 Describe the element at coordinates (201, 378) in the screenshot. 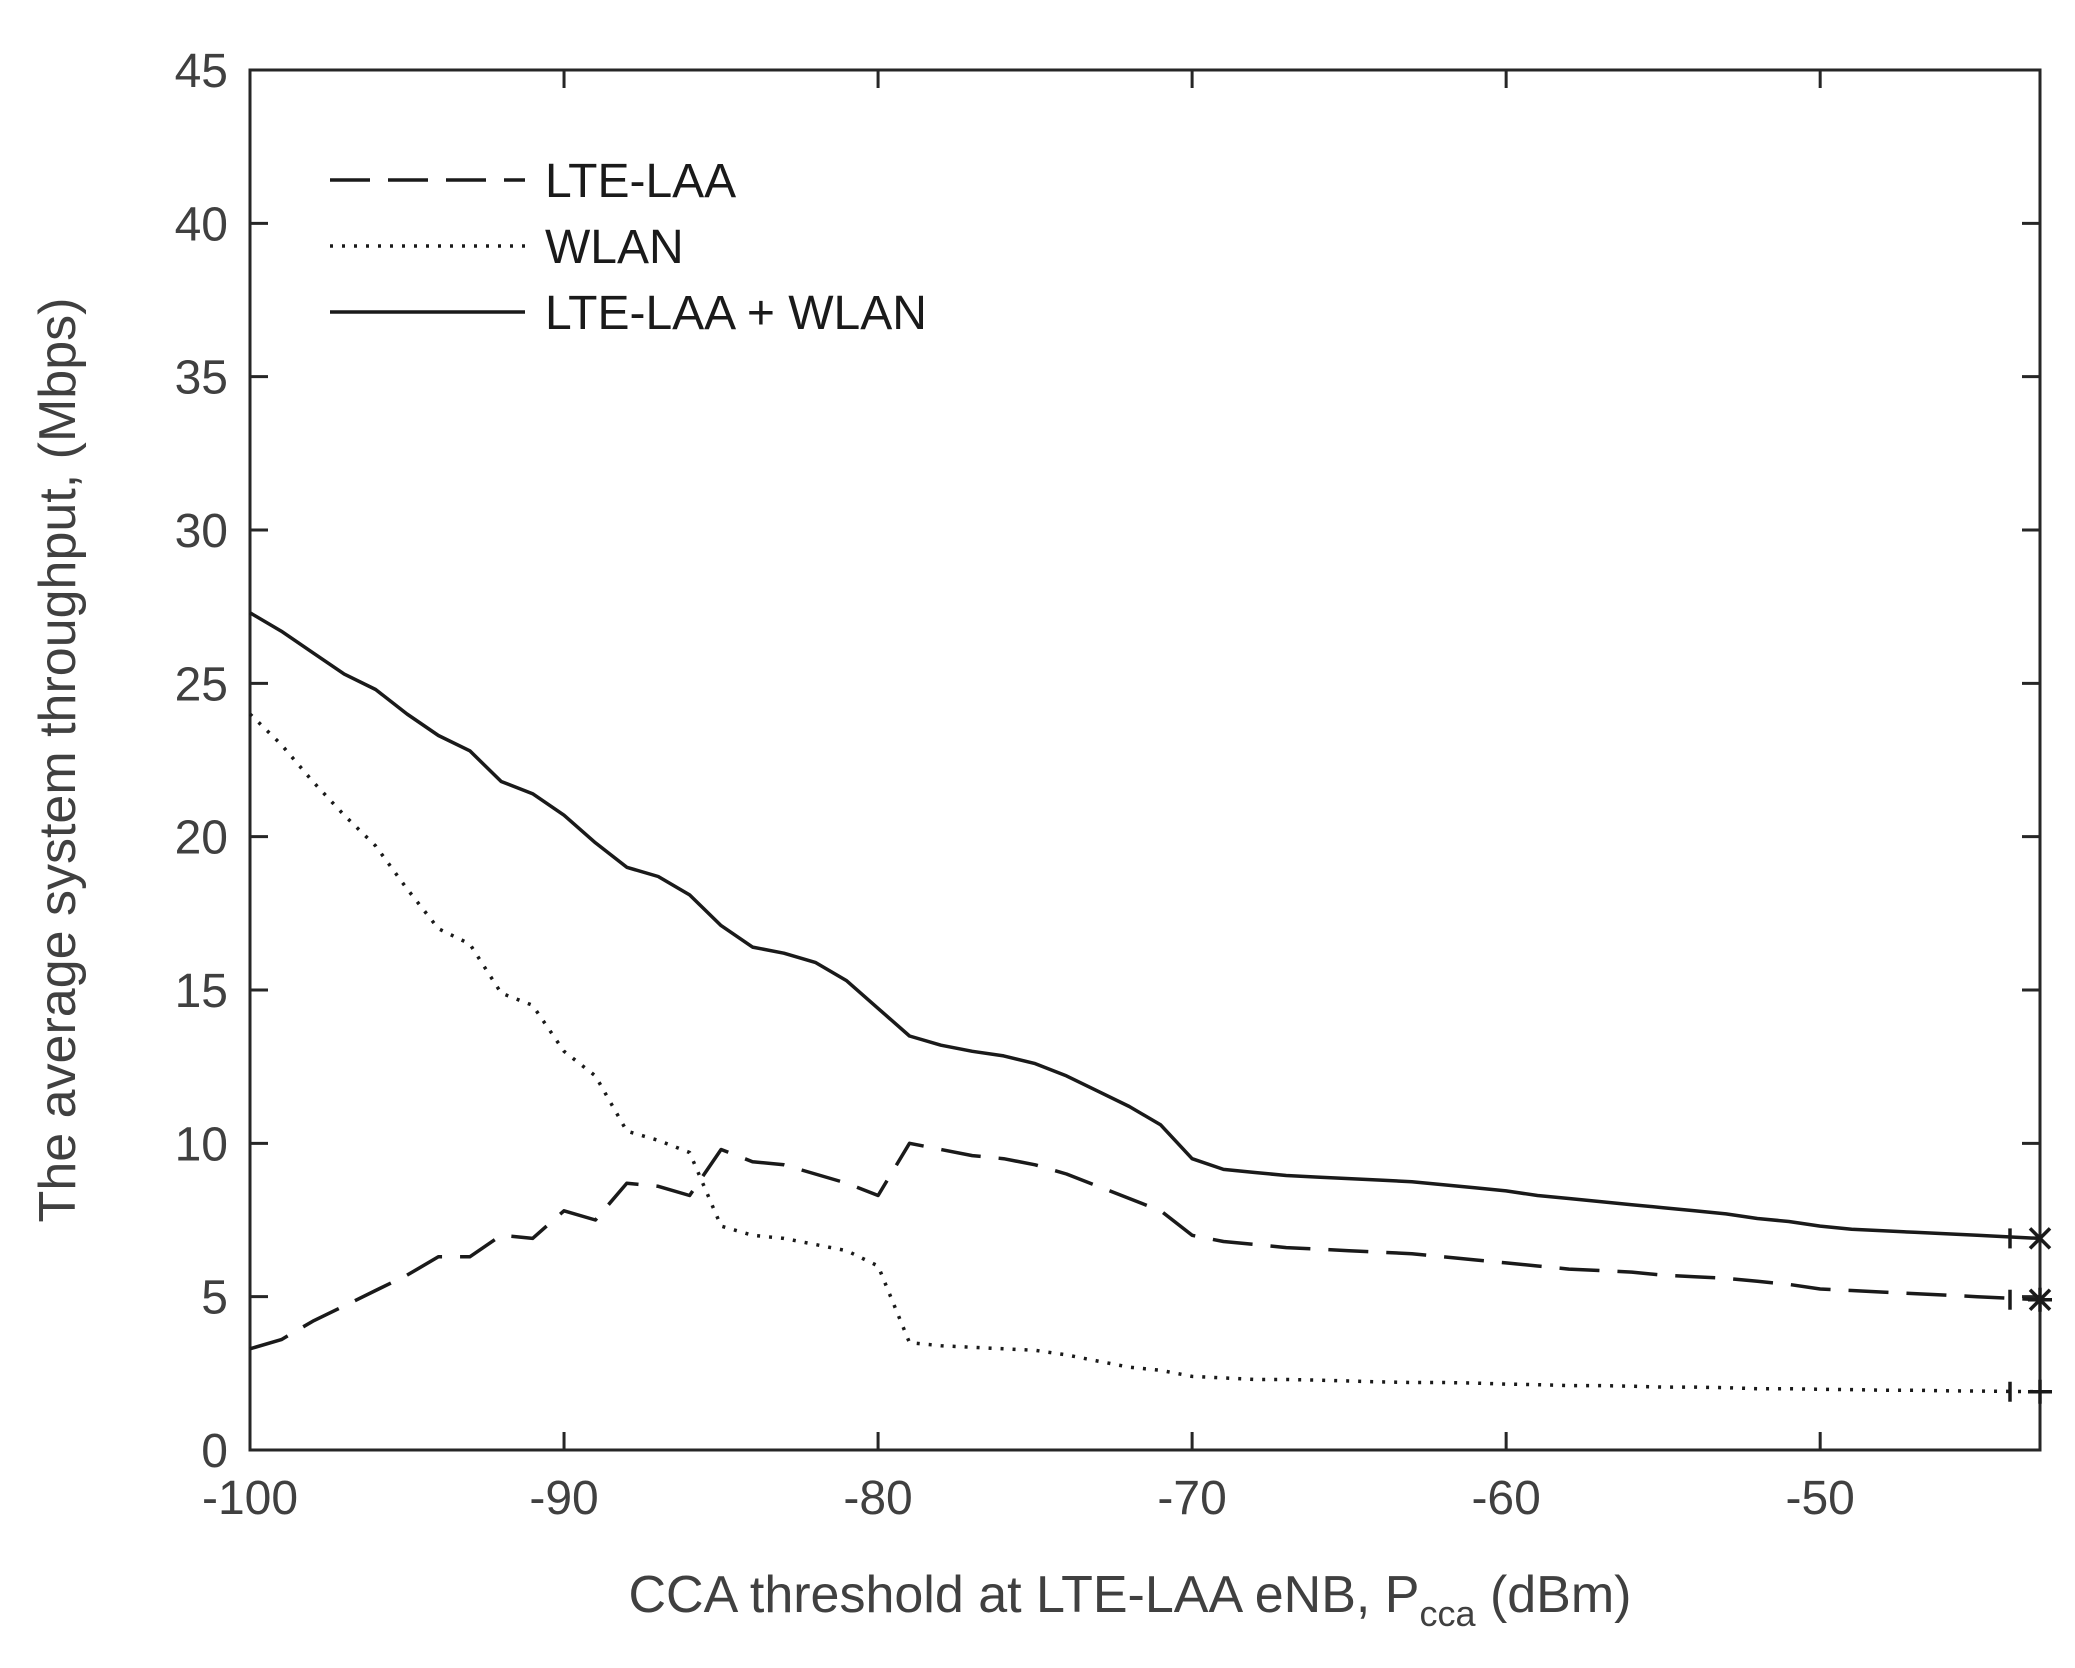

I see `y-tick-label: 35` at that location.